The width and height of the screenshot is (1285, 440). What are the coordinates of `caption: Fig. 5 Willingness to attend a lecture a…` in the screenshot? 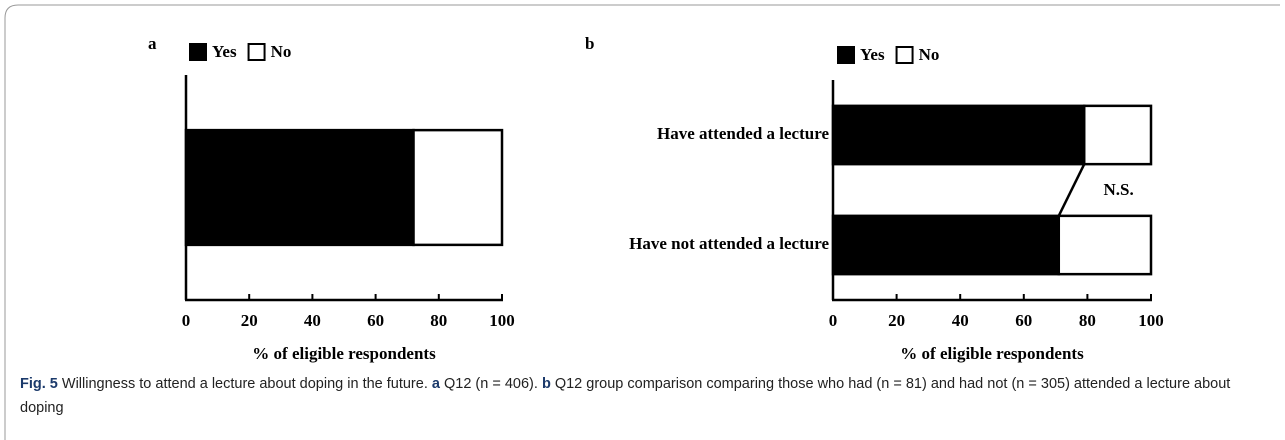 It's located at (642, 396).